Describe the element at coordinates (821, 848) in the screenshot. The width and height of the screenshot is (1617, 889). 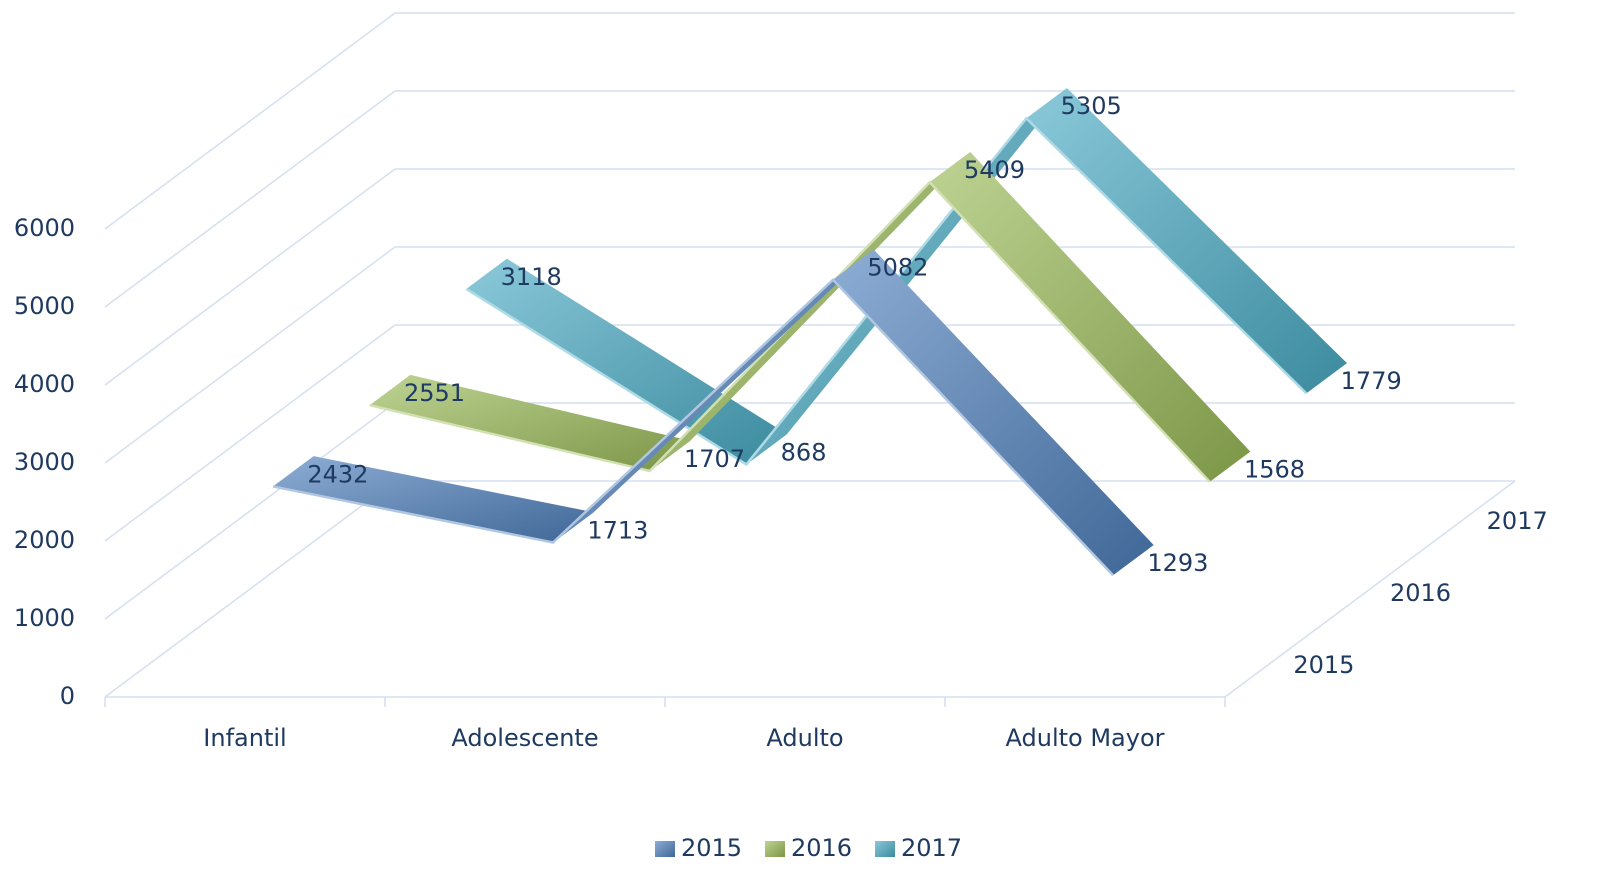
I see `legend-label: 2016` at that location.